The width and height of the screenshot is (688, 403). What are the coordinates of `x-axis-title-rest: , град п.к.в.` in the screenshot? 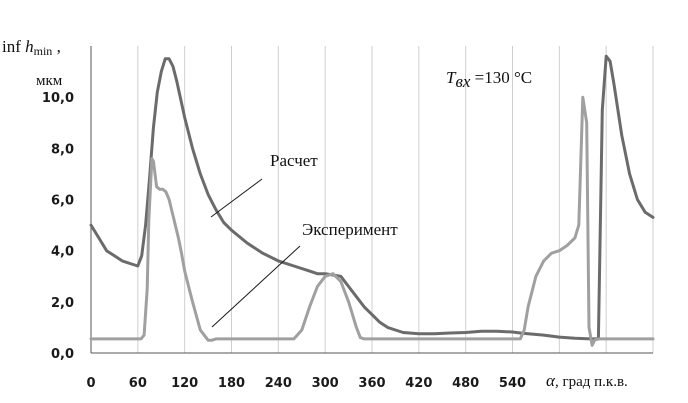 It's located at (591, 382).